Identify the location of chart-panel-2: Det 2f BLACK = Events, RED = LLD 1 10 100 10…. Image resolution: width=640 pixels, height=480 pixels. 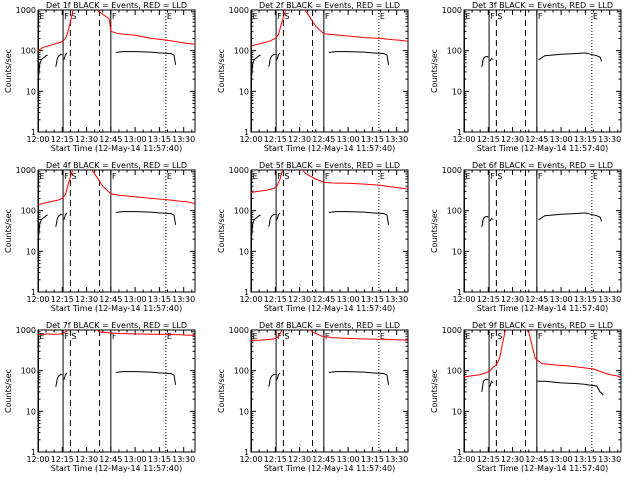
(313, 77).